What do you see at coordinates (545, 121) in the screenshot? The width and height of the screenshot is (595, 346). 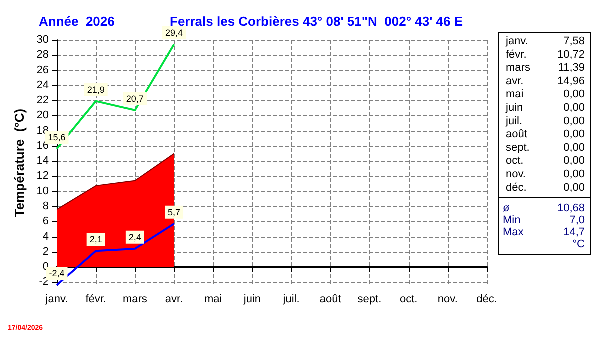 I see `text: juil. 0,00` at bounding box center [545, 121].